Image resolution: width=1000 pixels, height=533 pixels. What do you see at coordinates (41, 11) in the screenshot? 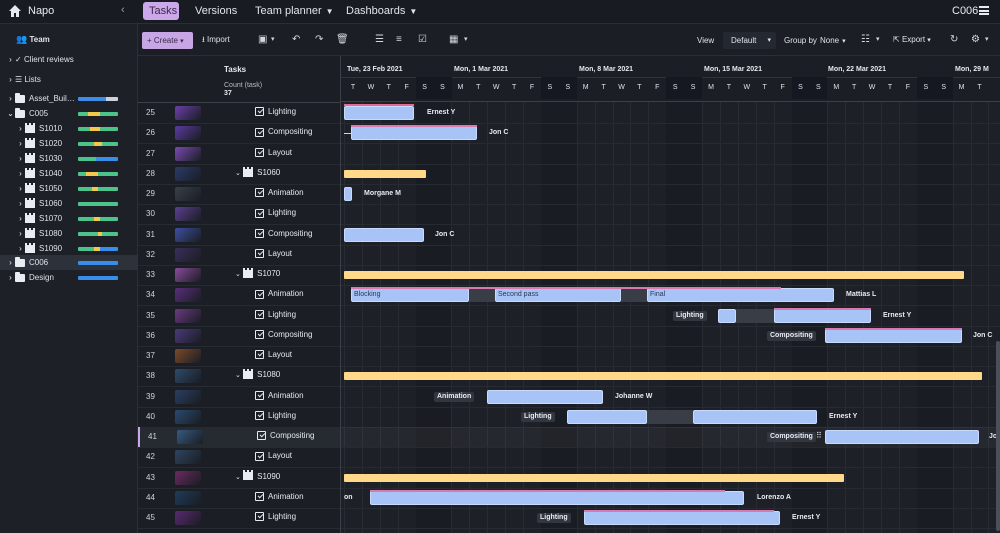
I see `app-name: Napo` at bounding box center [41, 11].